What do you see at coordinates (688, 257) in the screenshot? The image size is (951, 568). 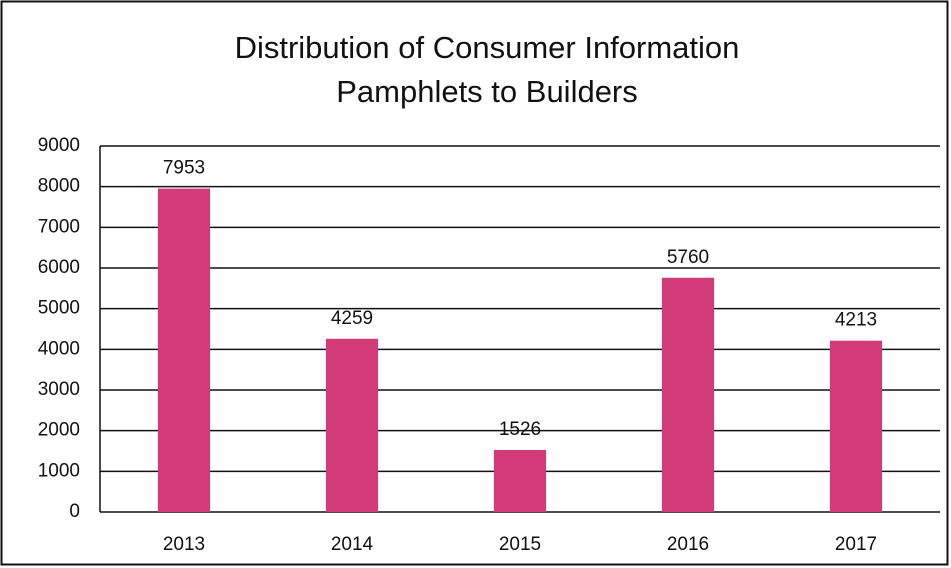 I see `data-label: 5760` at bounding box center [688, 257].